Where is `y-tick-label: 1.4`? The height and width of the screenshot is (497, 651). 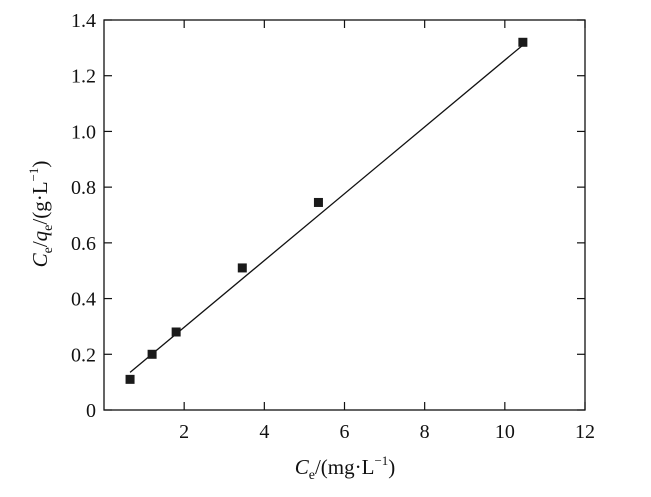
y-tick-label: 1.4 is located at coordinates (83, 21).